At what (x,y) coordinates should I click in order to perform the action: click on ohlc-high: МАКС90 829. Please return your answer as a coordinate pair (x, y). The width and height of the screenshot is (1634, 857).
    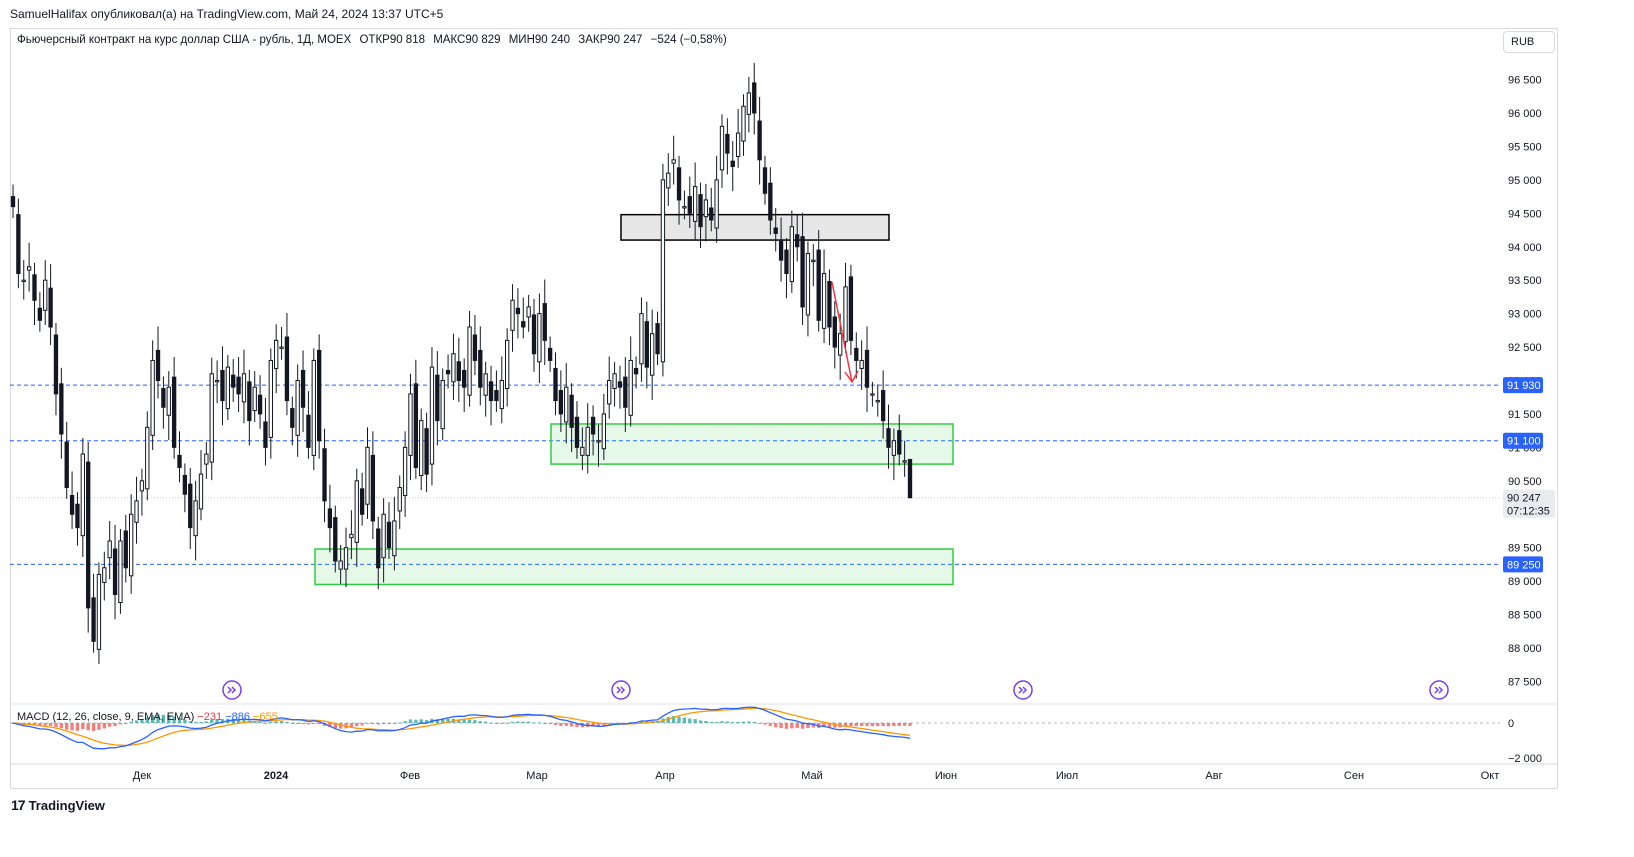
    Looking at the image, I should click on (467, 40).